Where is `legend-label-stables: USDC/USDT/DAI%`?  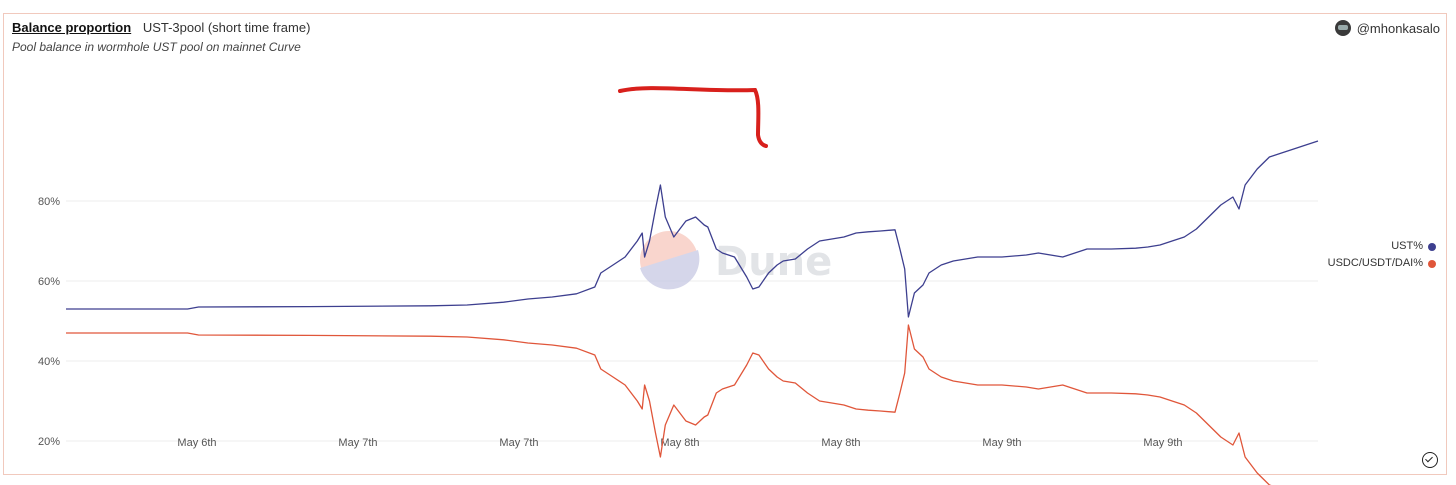 legend-label-stables: USDC/USDT/DAI% is located at coordinates (1375, 263).